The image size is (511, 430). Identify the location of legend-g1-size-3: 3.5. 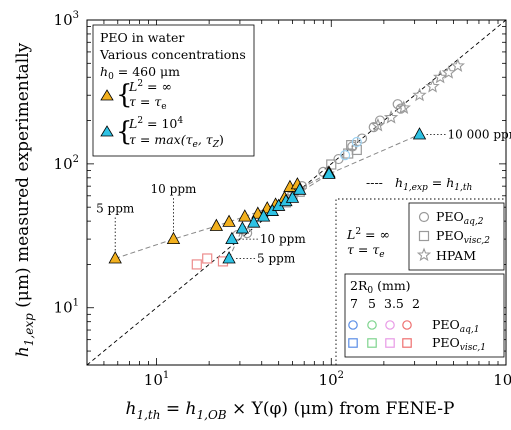
(394, 303).